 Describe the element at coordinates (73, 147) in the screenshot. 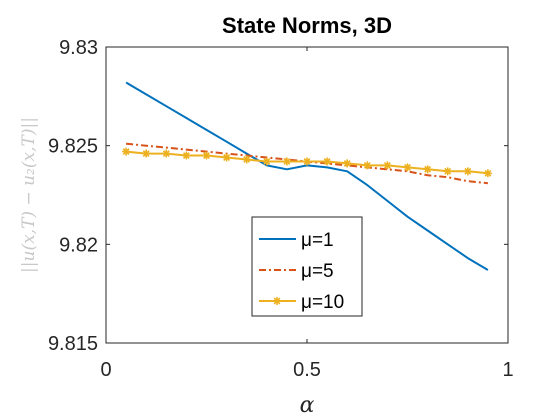

I see `y-tick-label: 9.825` at that location.